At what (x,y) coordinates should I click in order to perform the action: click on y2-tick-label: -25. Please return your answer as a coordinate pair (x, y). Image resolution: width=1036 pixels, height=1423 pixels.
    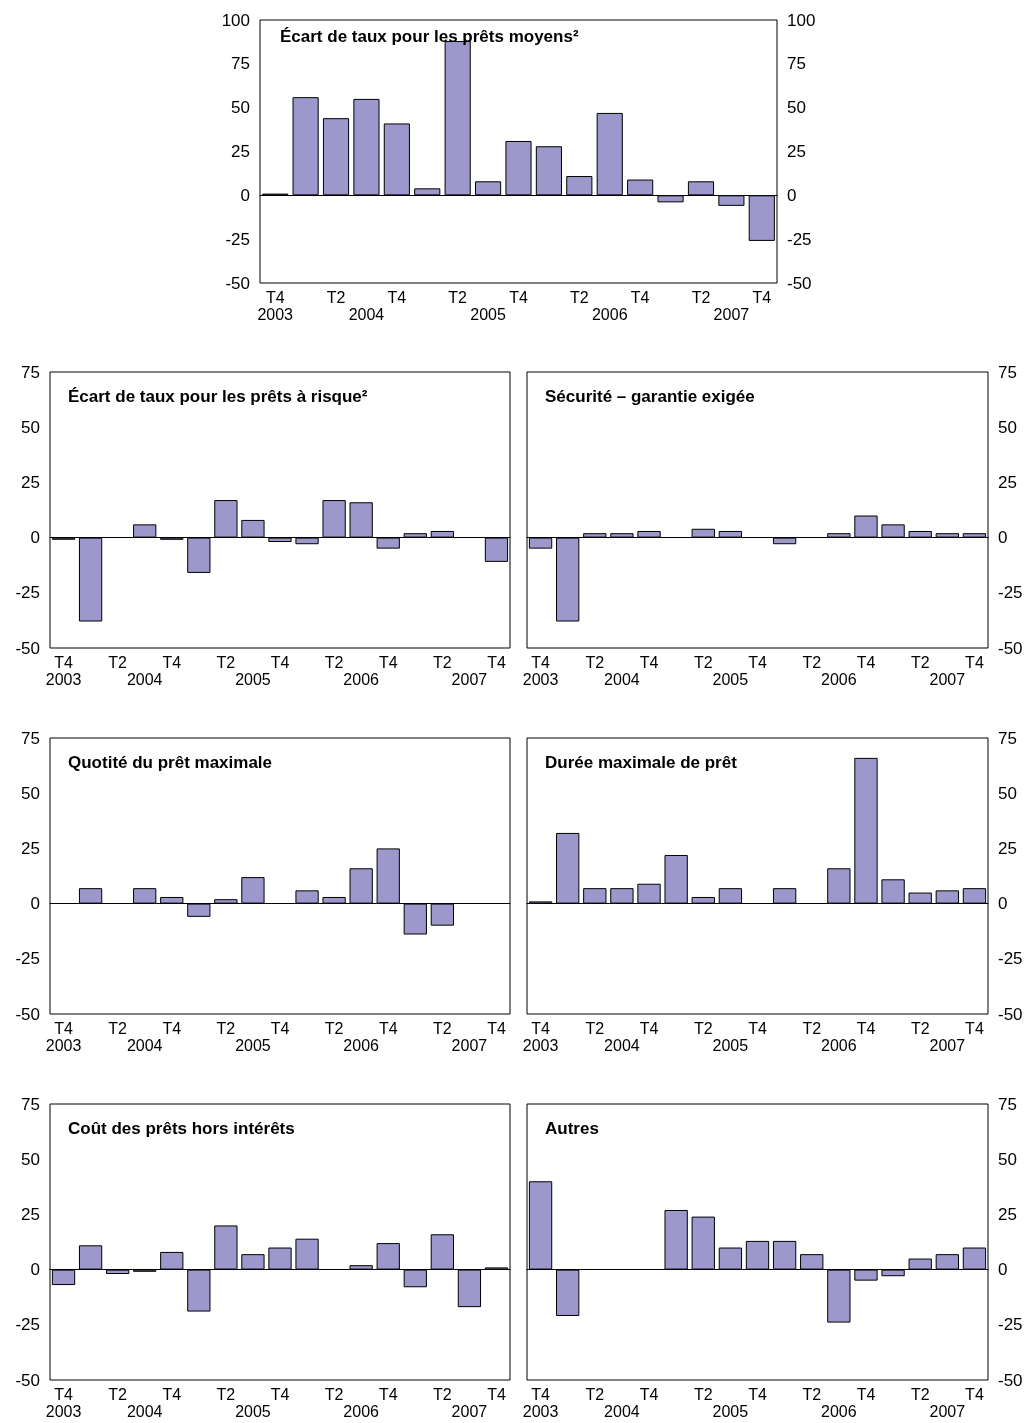
    Looking at the image, I should click on (799, 239).